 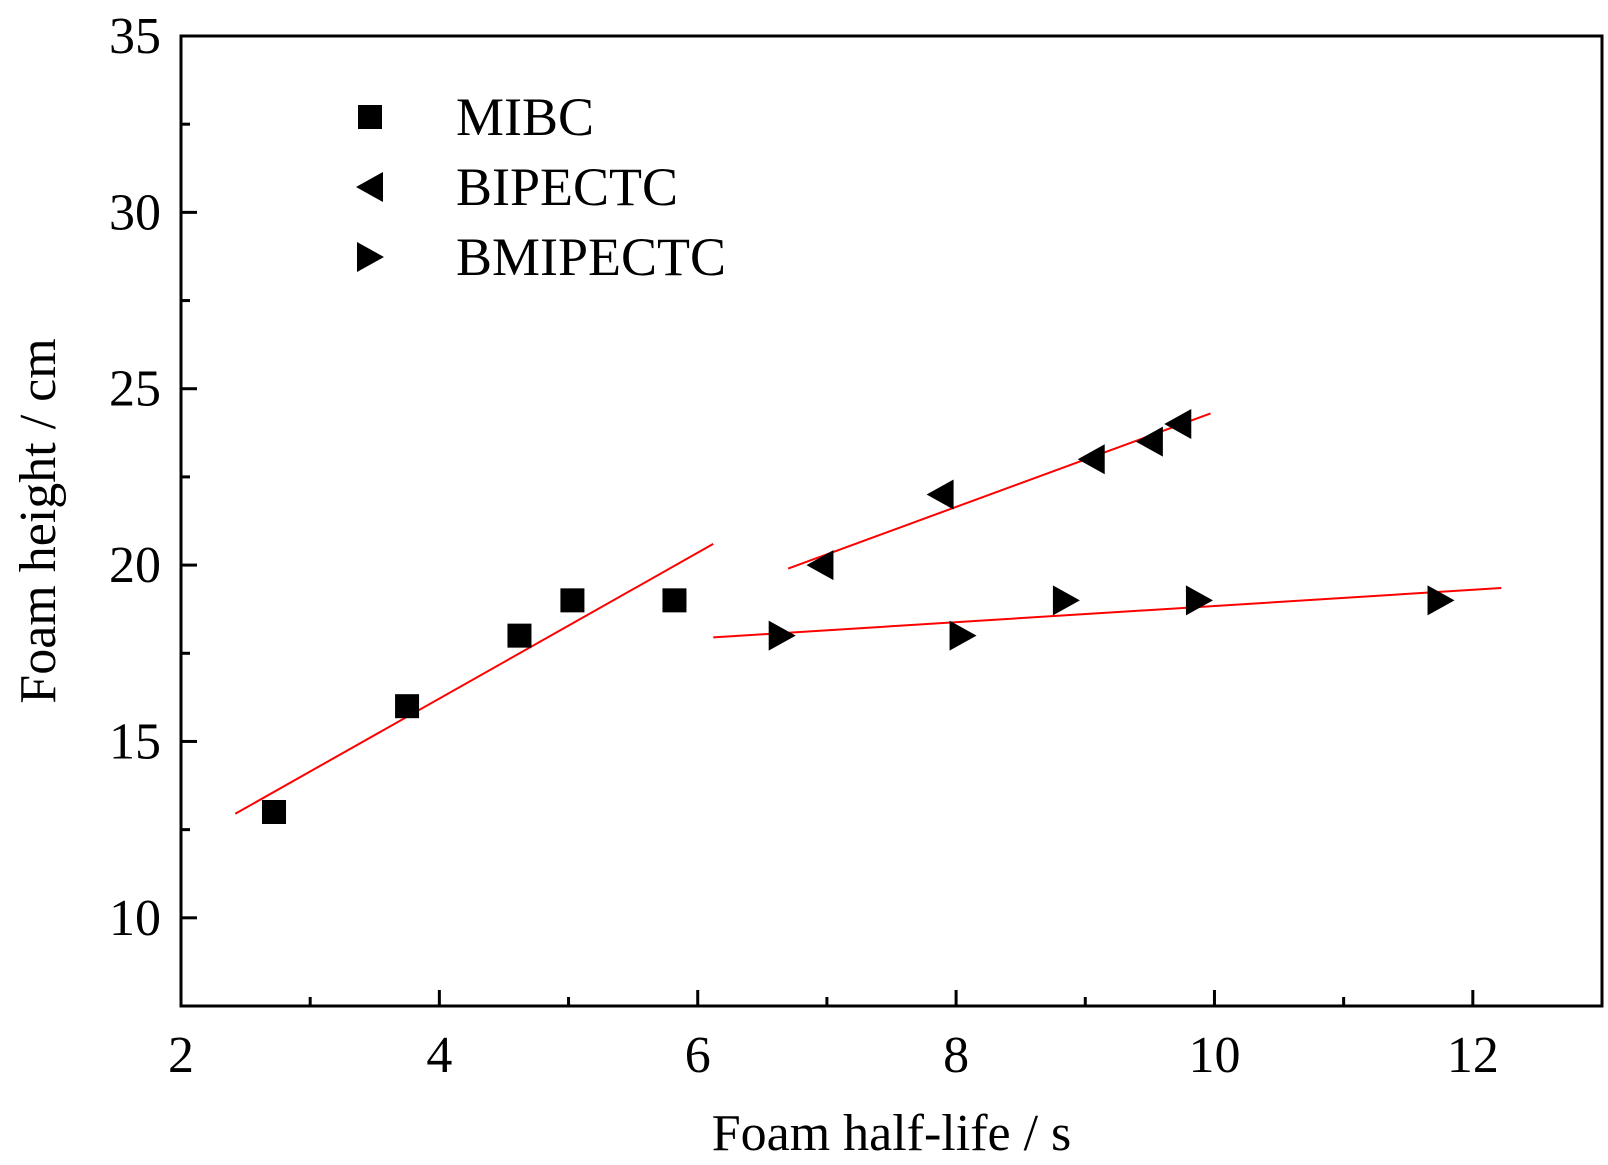 I want to click on y-tick-label: 25, so click(x=135, y=389).